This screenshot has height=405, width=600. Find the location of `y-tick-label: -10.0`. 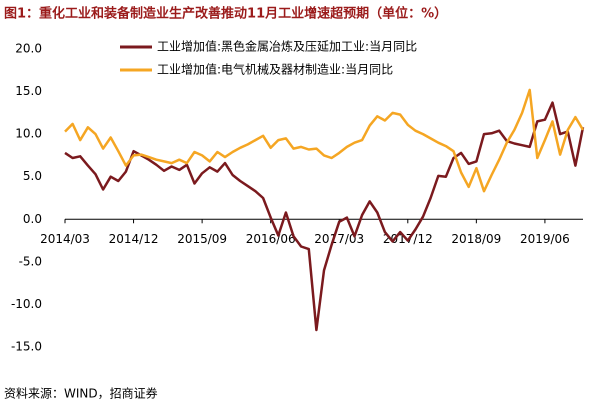

y-tick-label: -10.0 is located at coordinates (26, 304).